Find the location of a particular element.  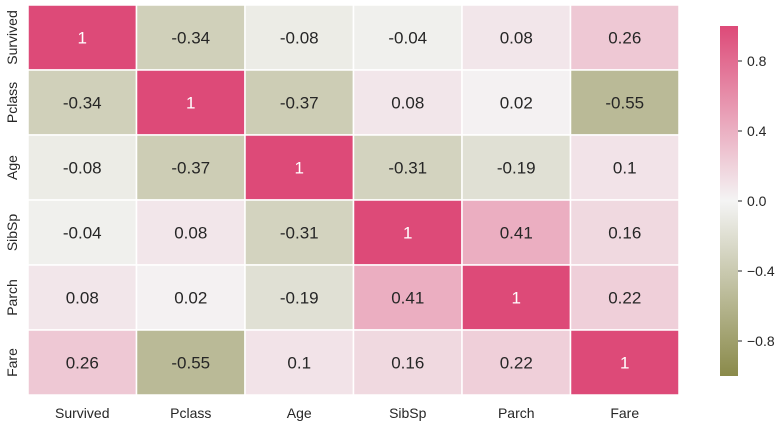

heatmap-cell-survived-fare is located at coordinates (624, 37).